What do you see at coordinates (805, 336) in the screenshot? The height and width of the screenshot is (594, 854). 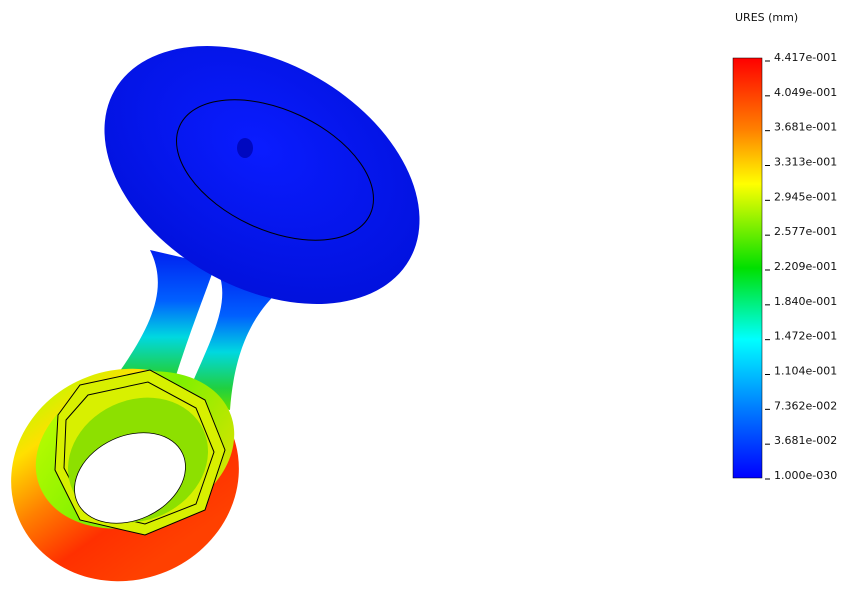 I see `legend-label: 1.472e-001` at bounding box center [805, 336].